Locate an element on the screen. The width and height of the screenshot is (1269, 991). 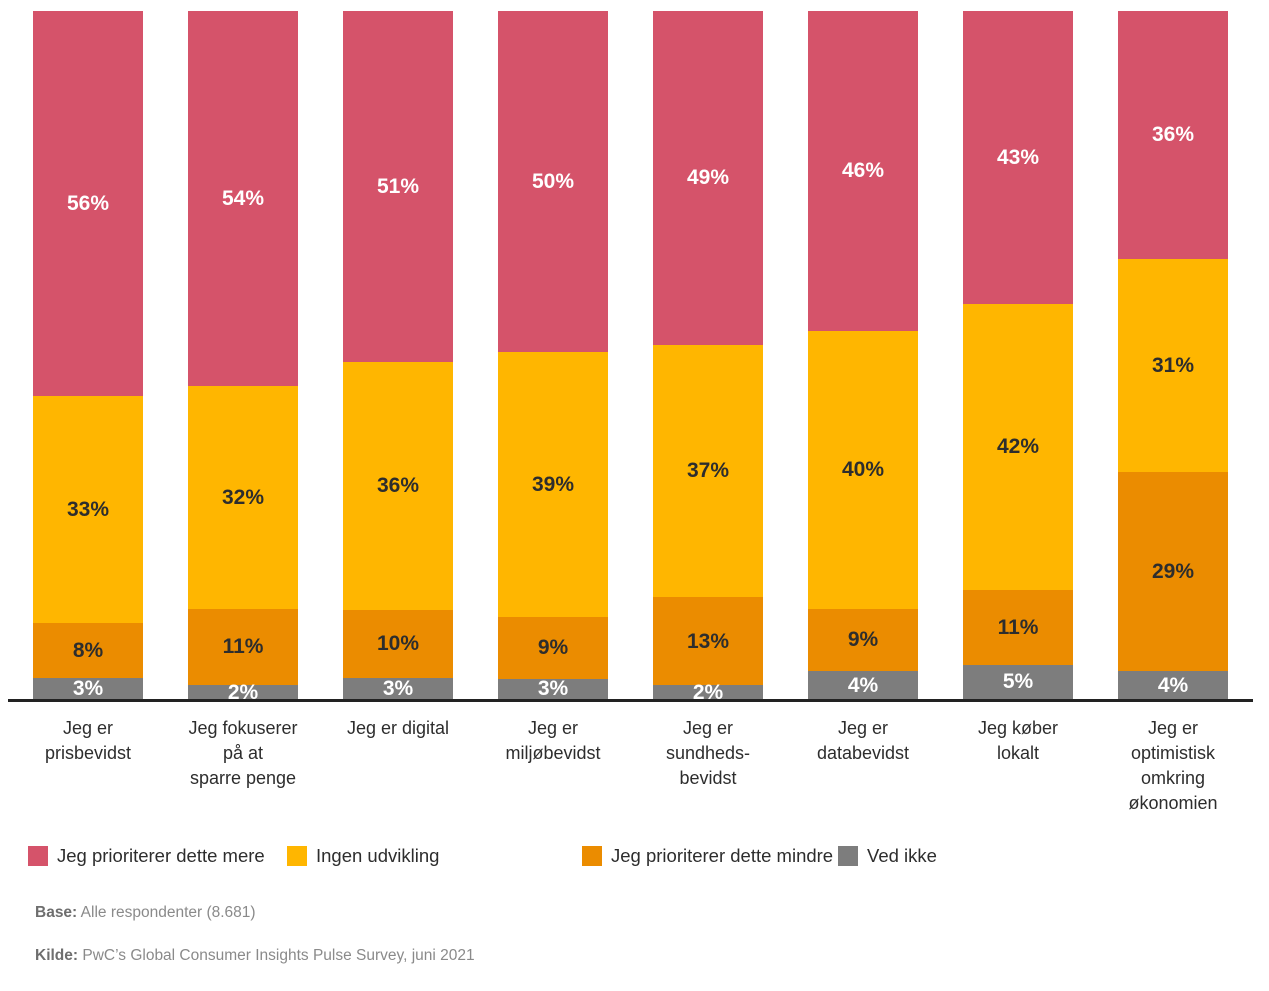
legend-item: Jeg prioriterer dette mere is located at coordinates (146, 855).